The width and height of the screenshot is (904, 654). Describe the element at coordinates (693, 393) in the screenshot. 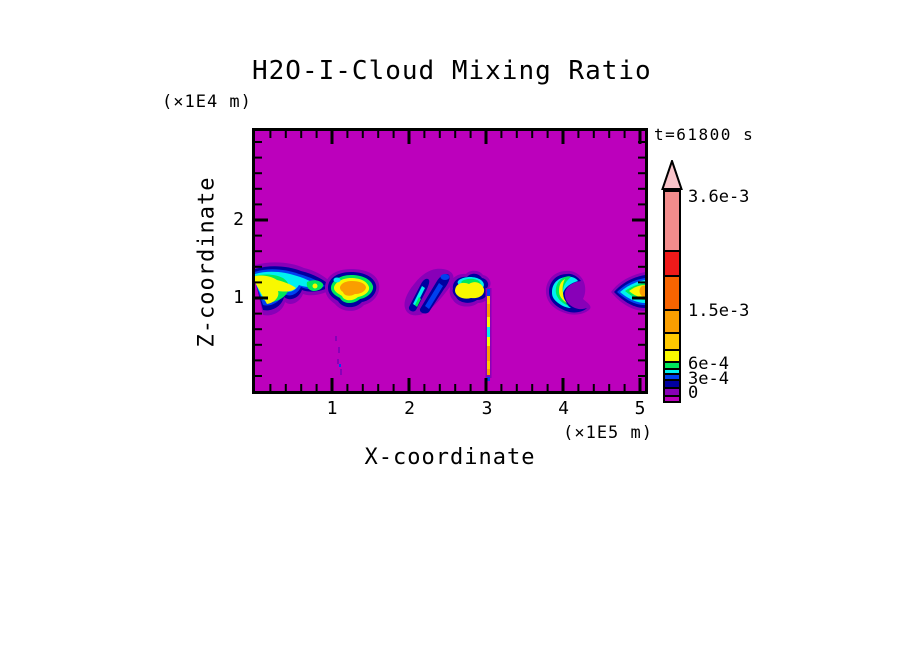

I see `colorbar-label-0: 0` at that location.